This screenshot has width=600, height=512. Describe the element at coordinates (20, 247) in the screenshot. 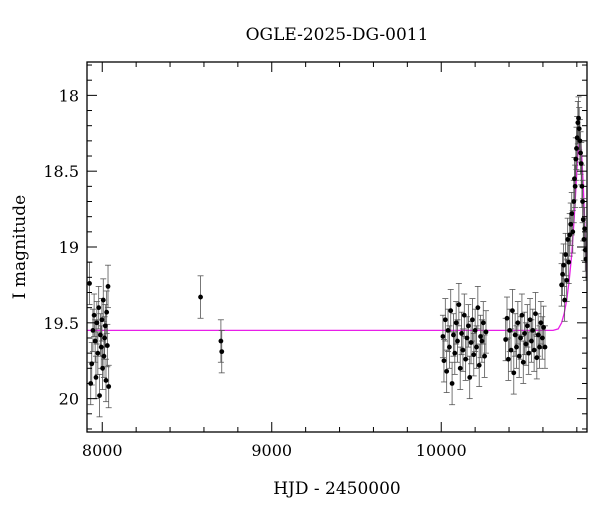

I see `y-axis-label: I magnitude` at that location.